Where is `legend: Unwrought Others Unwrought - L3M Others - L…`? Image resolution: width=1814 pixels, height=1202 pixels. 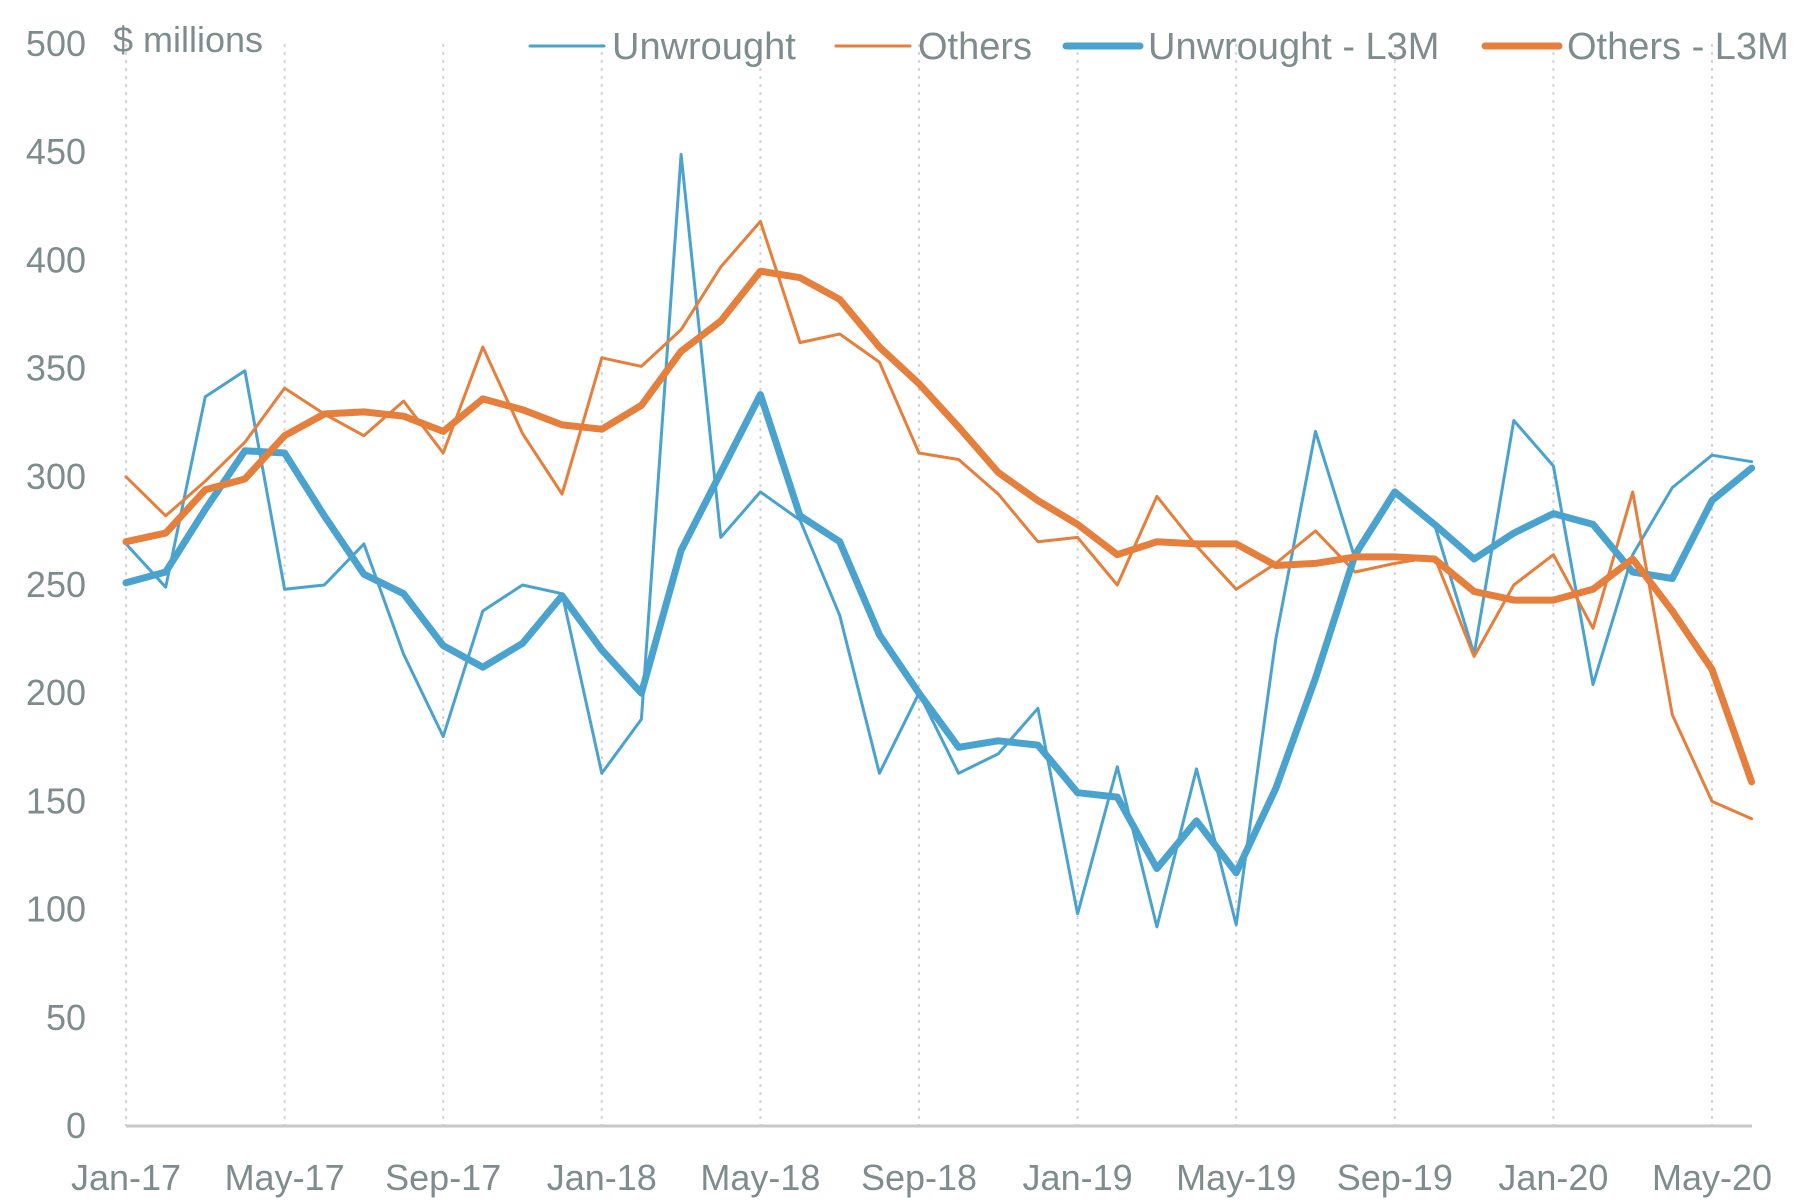 legend: Unwrought Others Unwrought - L3M Others - L… is located at coordinates (1158, 47).